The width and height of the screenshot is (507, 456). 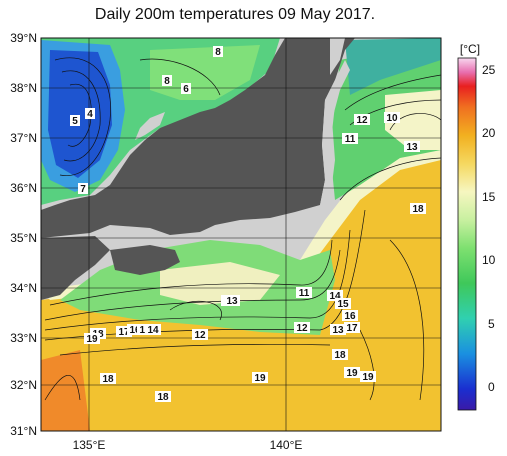 I want to click on warm-patch-north, so click(x=205, y=72).